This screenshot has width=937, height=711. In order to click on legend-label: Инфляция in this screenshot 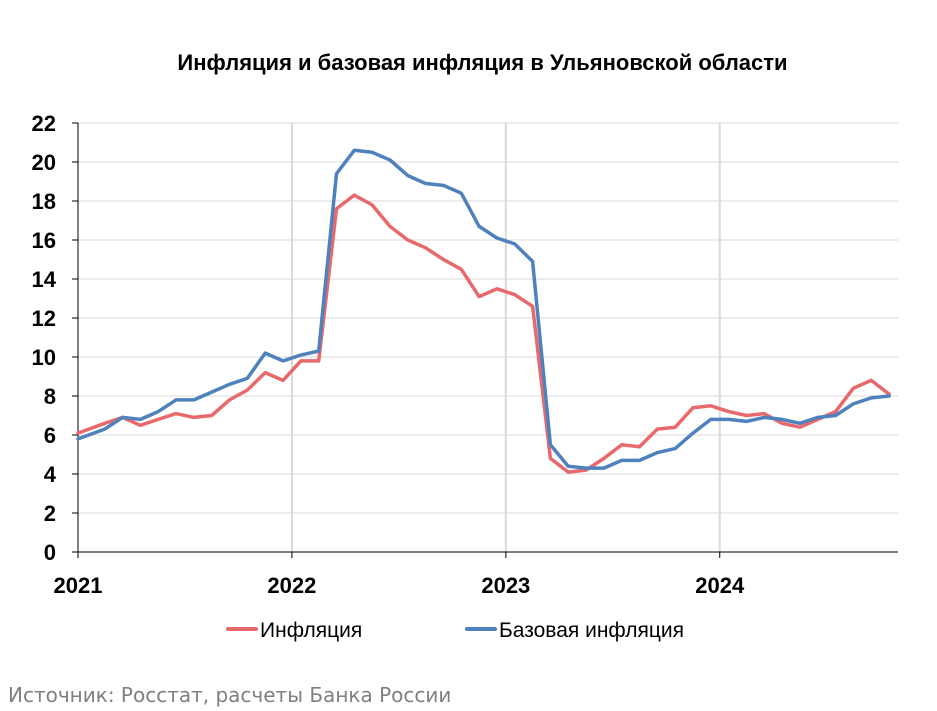, I will do `click(311, 630)`.